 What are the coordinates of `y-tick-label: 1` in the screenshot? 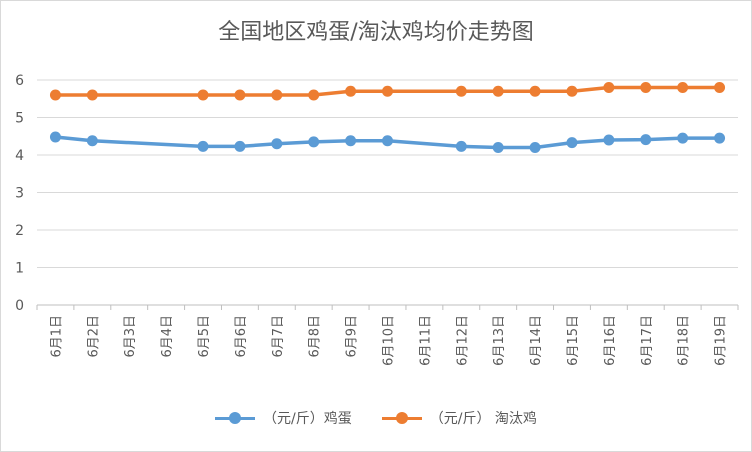 It's located at (19, 269).